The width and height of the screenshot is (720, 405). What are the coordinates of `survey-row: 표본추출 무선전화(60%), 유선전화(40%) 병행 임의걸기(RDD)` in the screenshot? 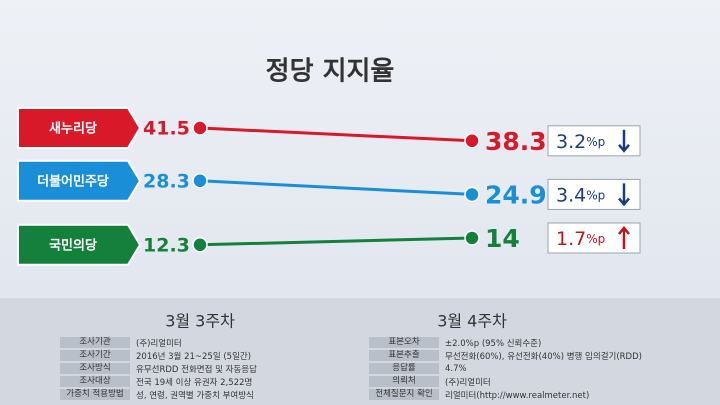 It's located at (514, 355).